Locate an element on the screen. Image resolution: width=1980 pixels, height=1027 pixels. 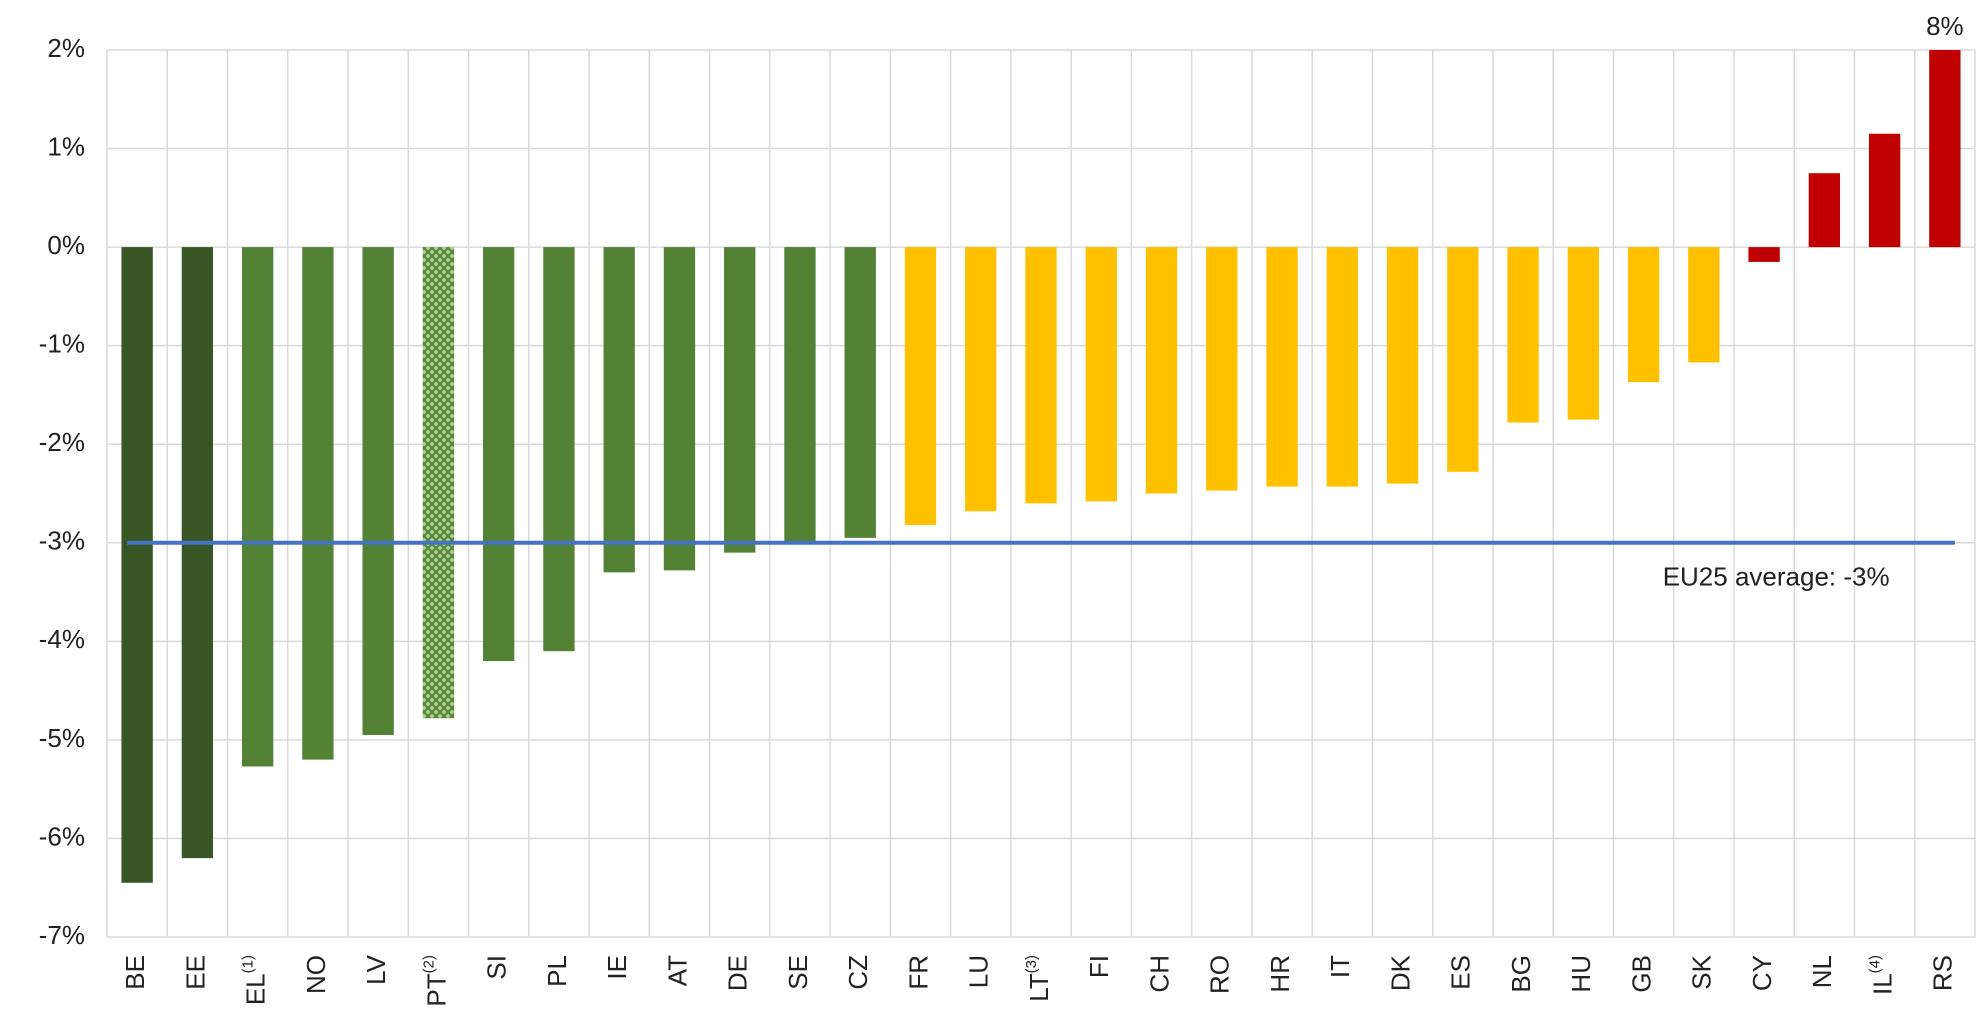
x-tick-label: EL(1) is located at coordinates (255, 980).